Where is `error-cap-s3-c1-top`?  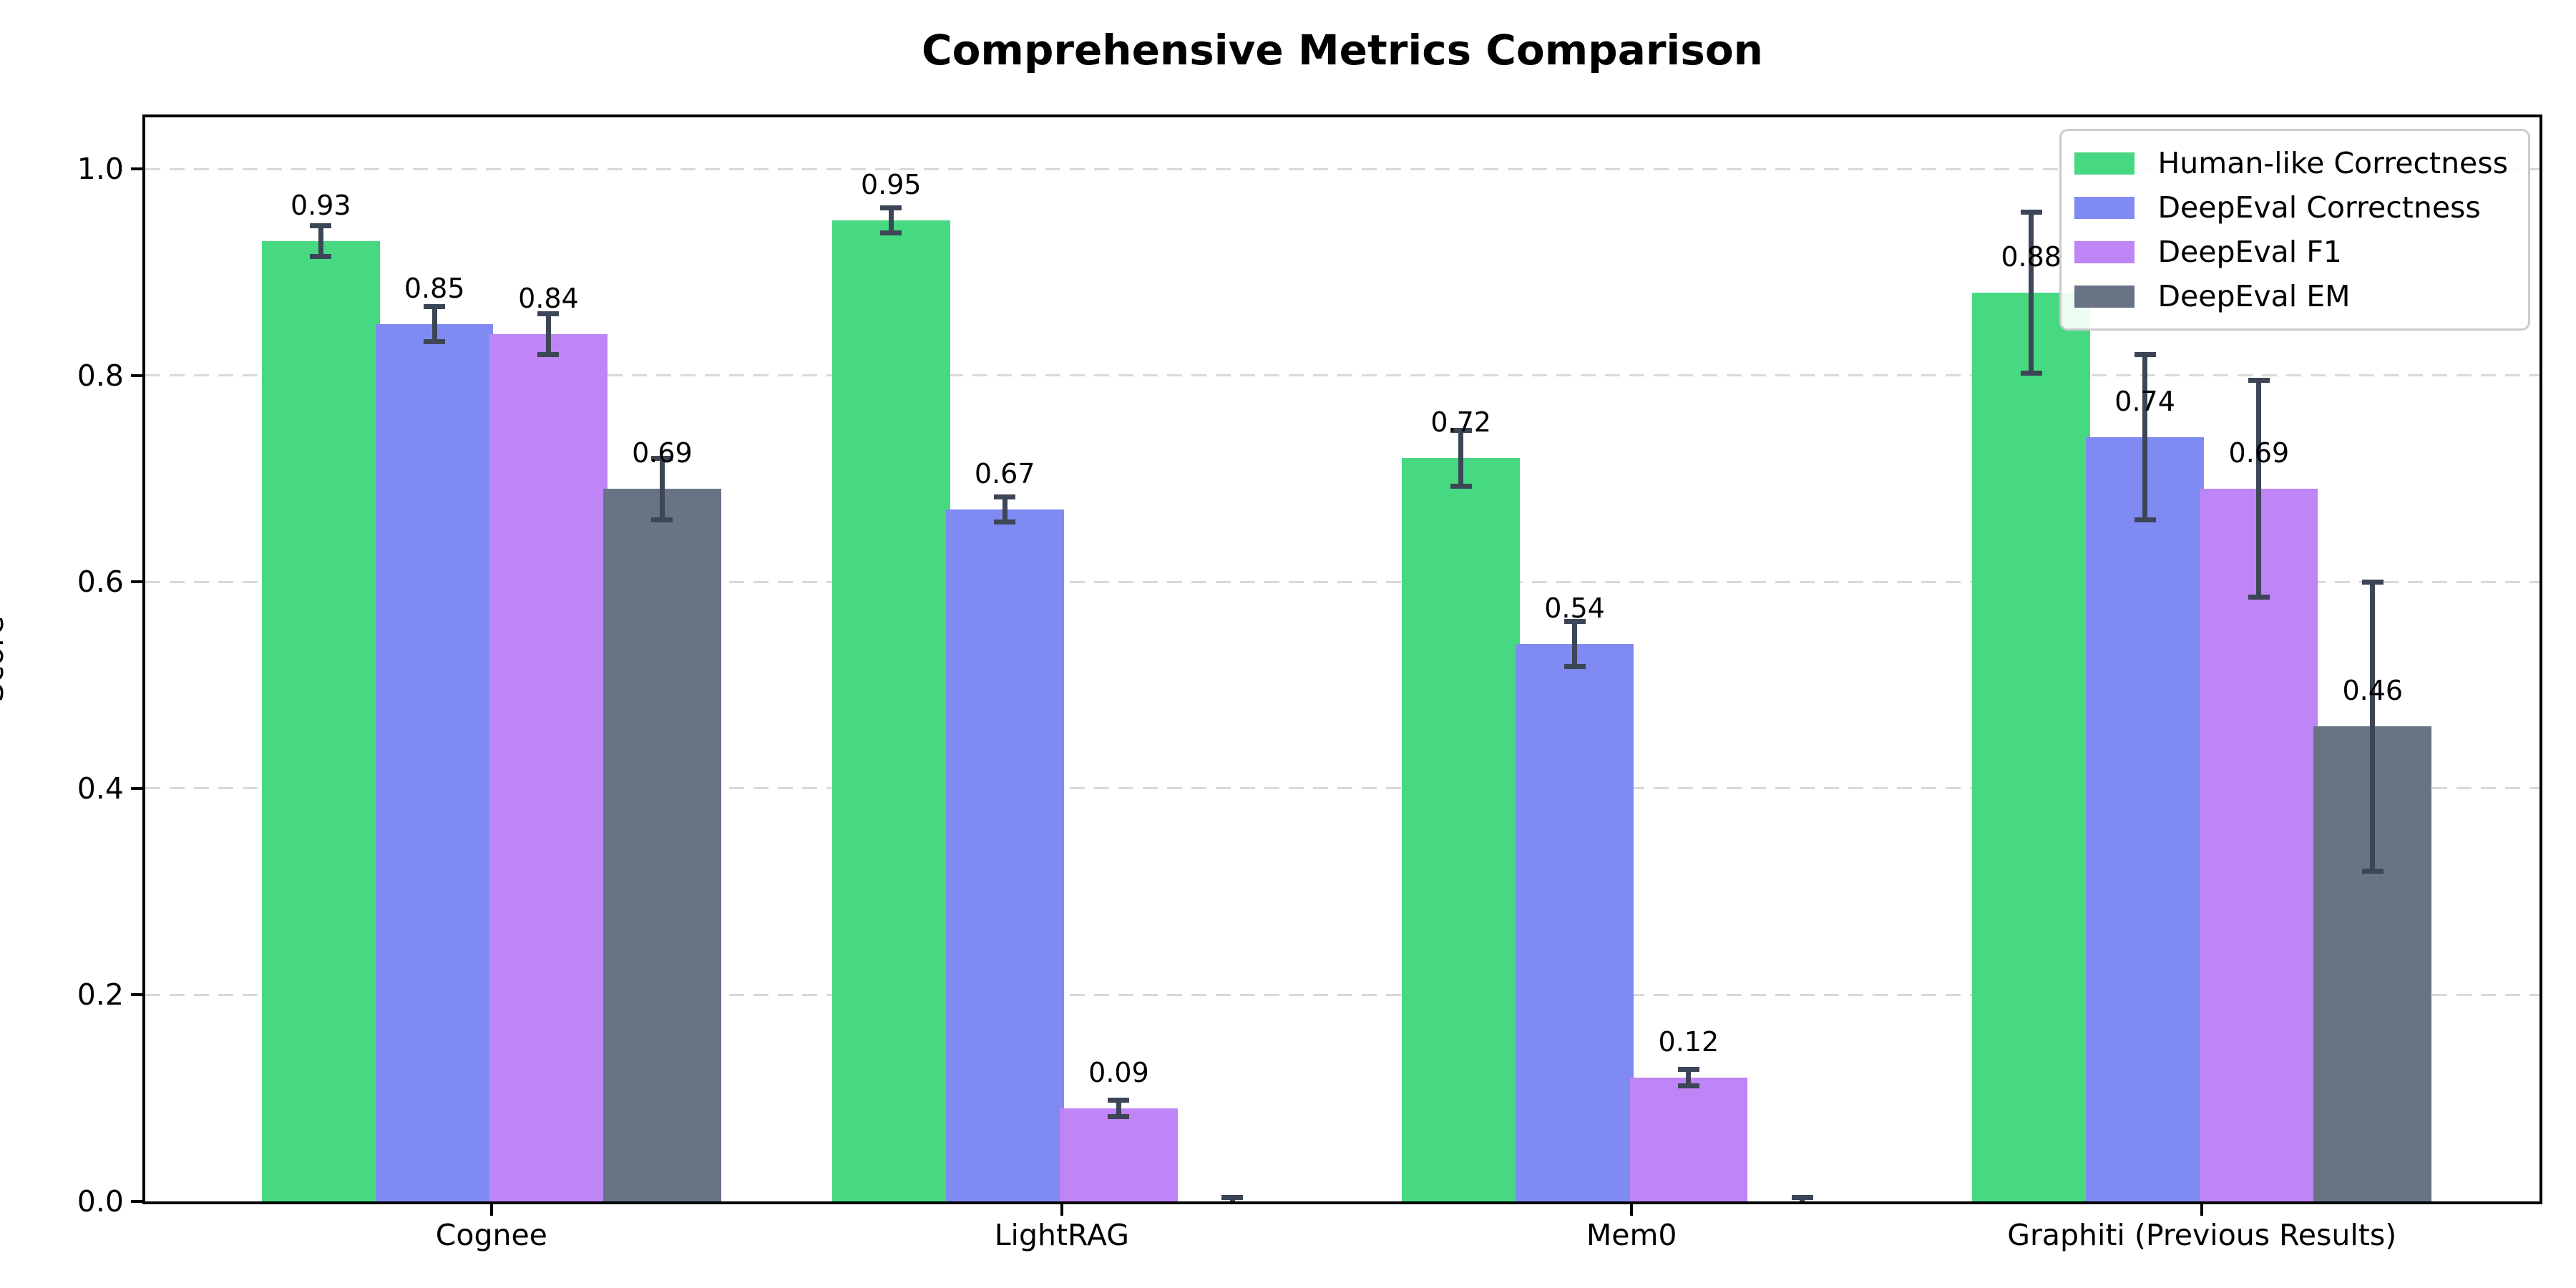 error-cap-s3-c1-top is located at coordinates (1232, 1197).